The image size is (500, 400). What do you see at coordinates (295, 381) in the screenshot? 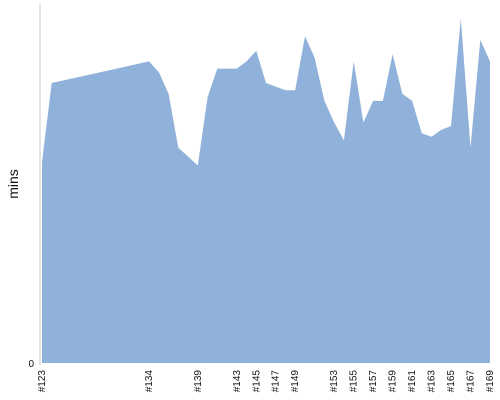
I see `x-tick-label: #149` at bounding box center [295, 381].